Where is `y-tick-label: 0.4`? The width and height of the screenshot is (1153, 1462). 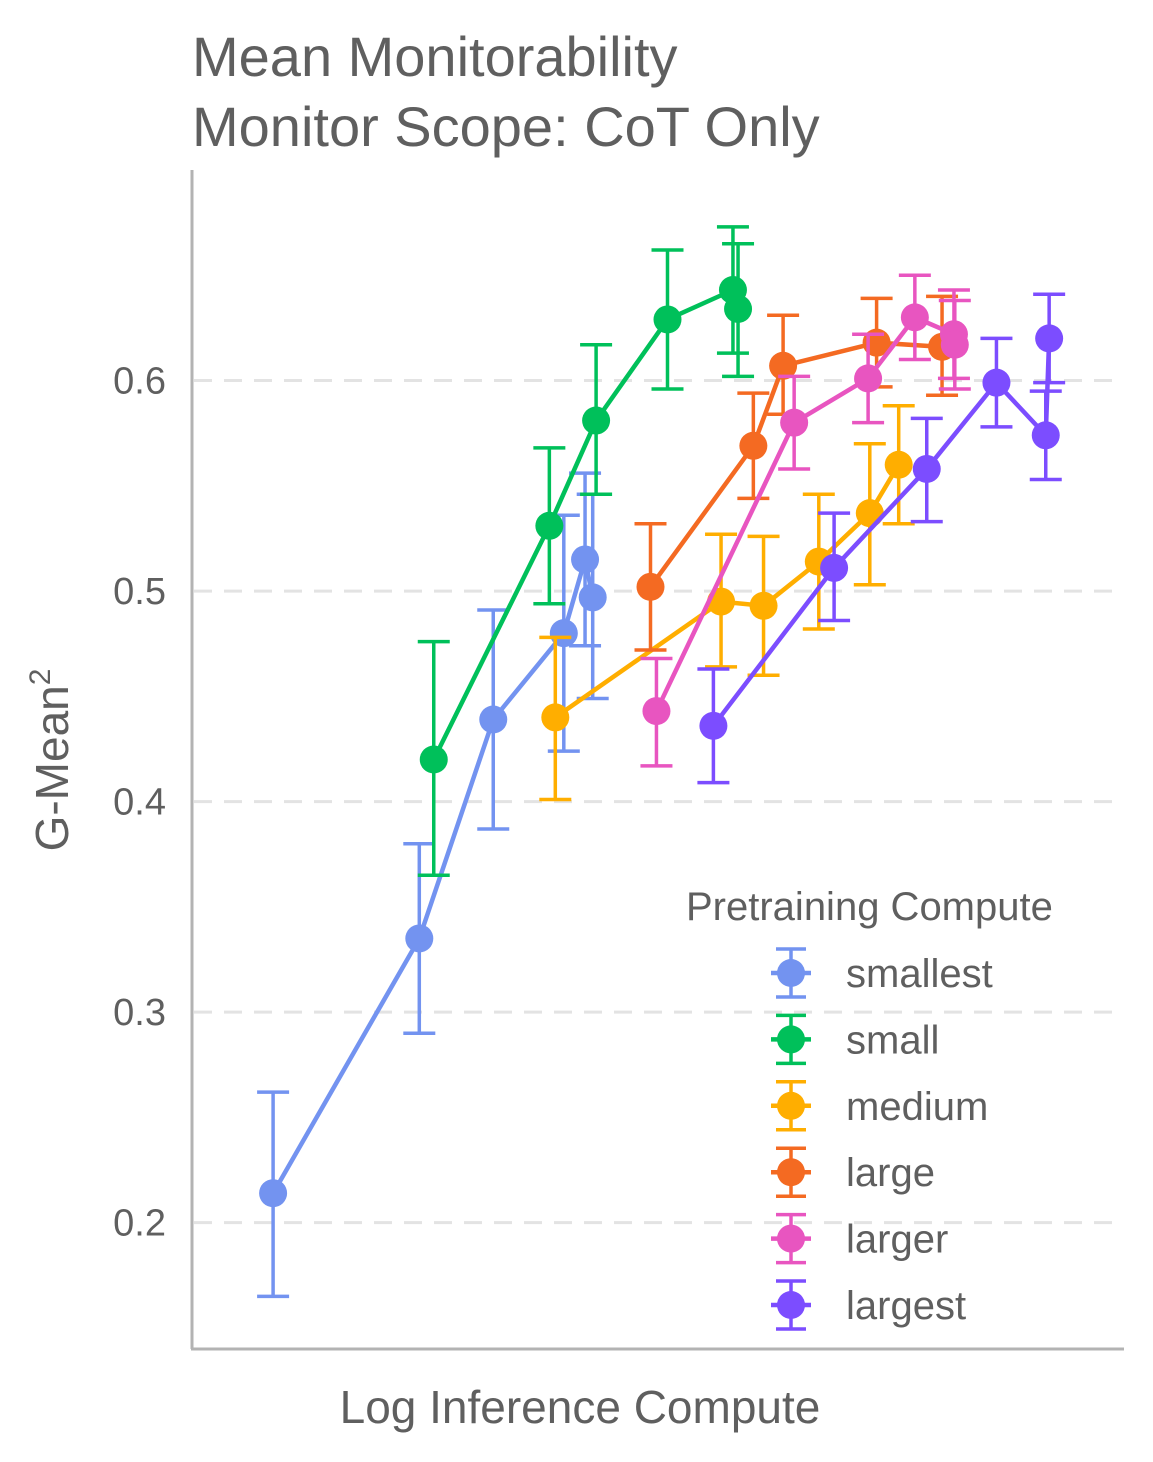 y-tick-label: 0.4 is located at coordinates (139, 803).